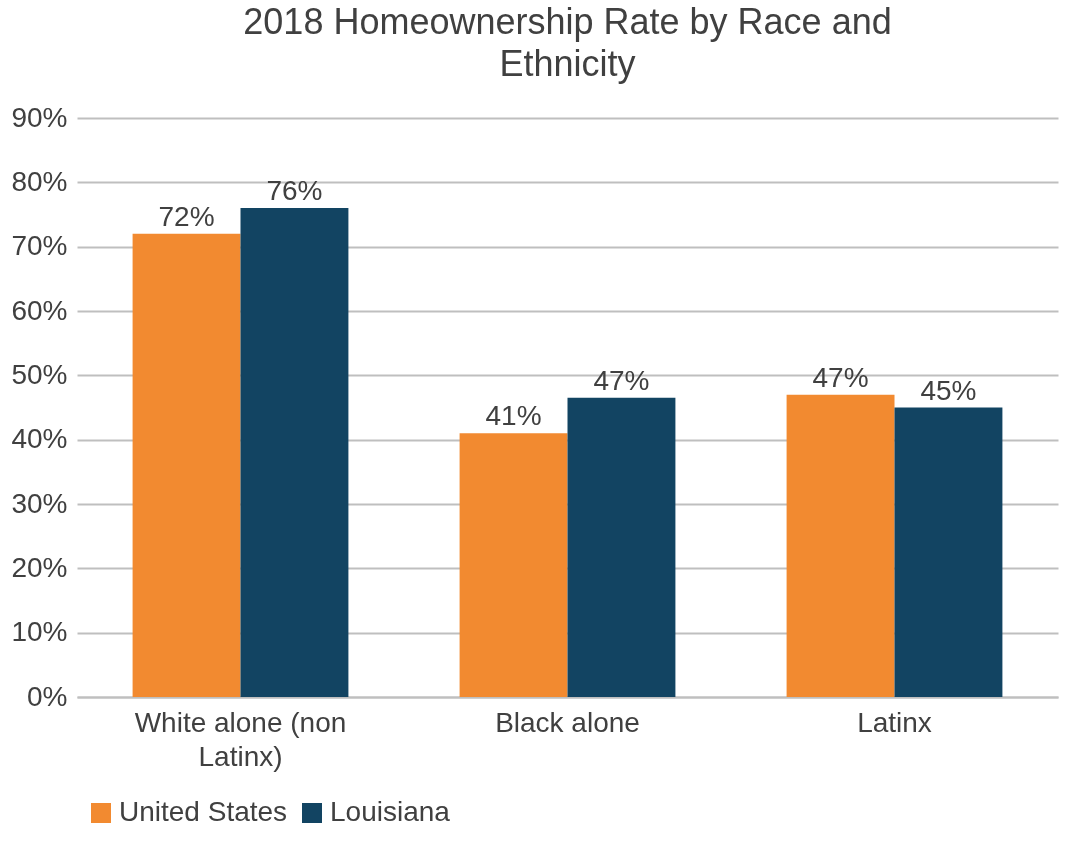 This screenshot has height=847, width=1073. I want to click on x-tick-label: Black alone, so click(567, 722).